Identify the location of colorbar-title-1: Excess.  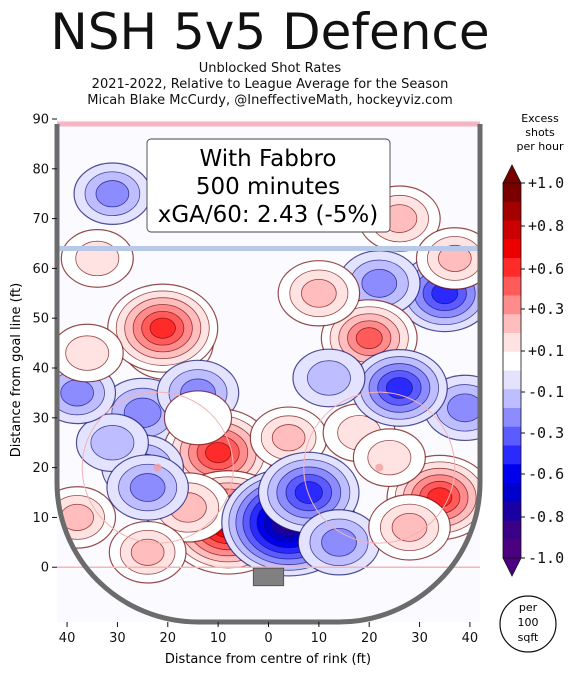
(540, 118).